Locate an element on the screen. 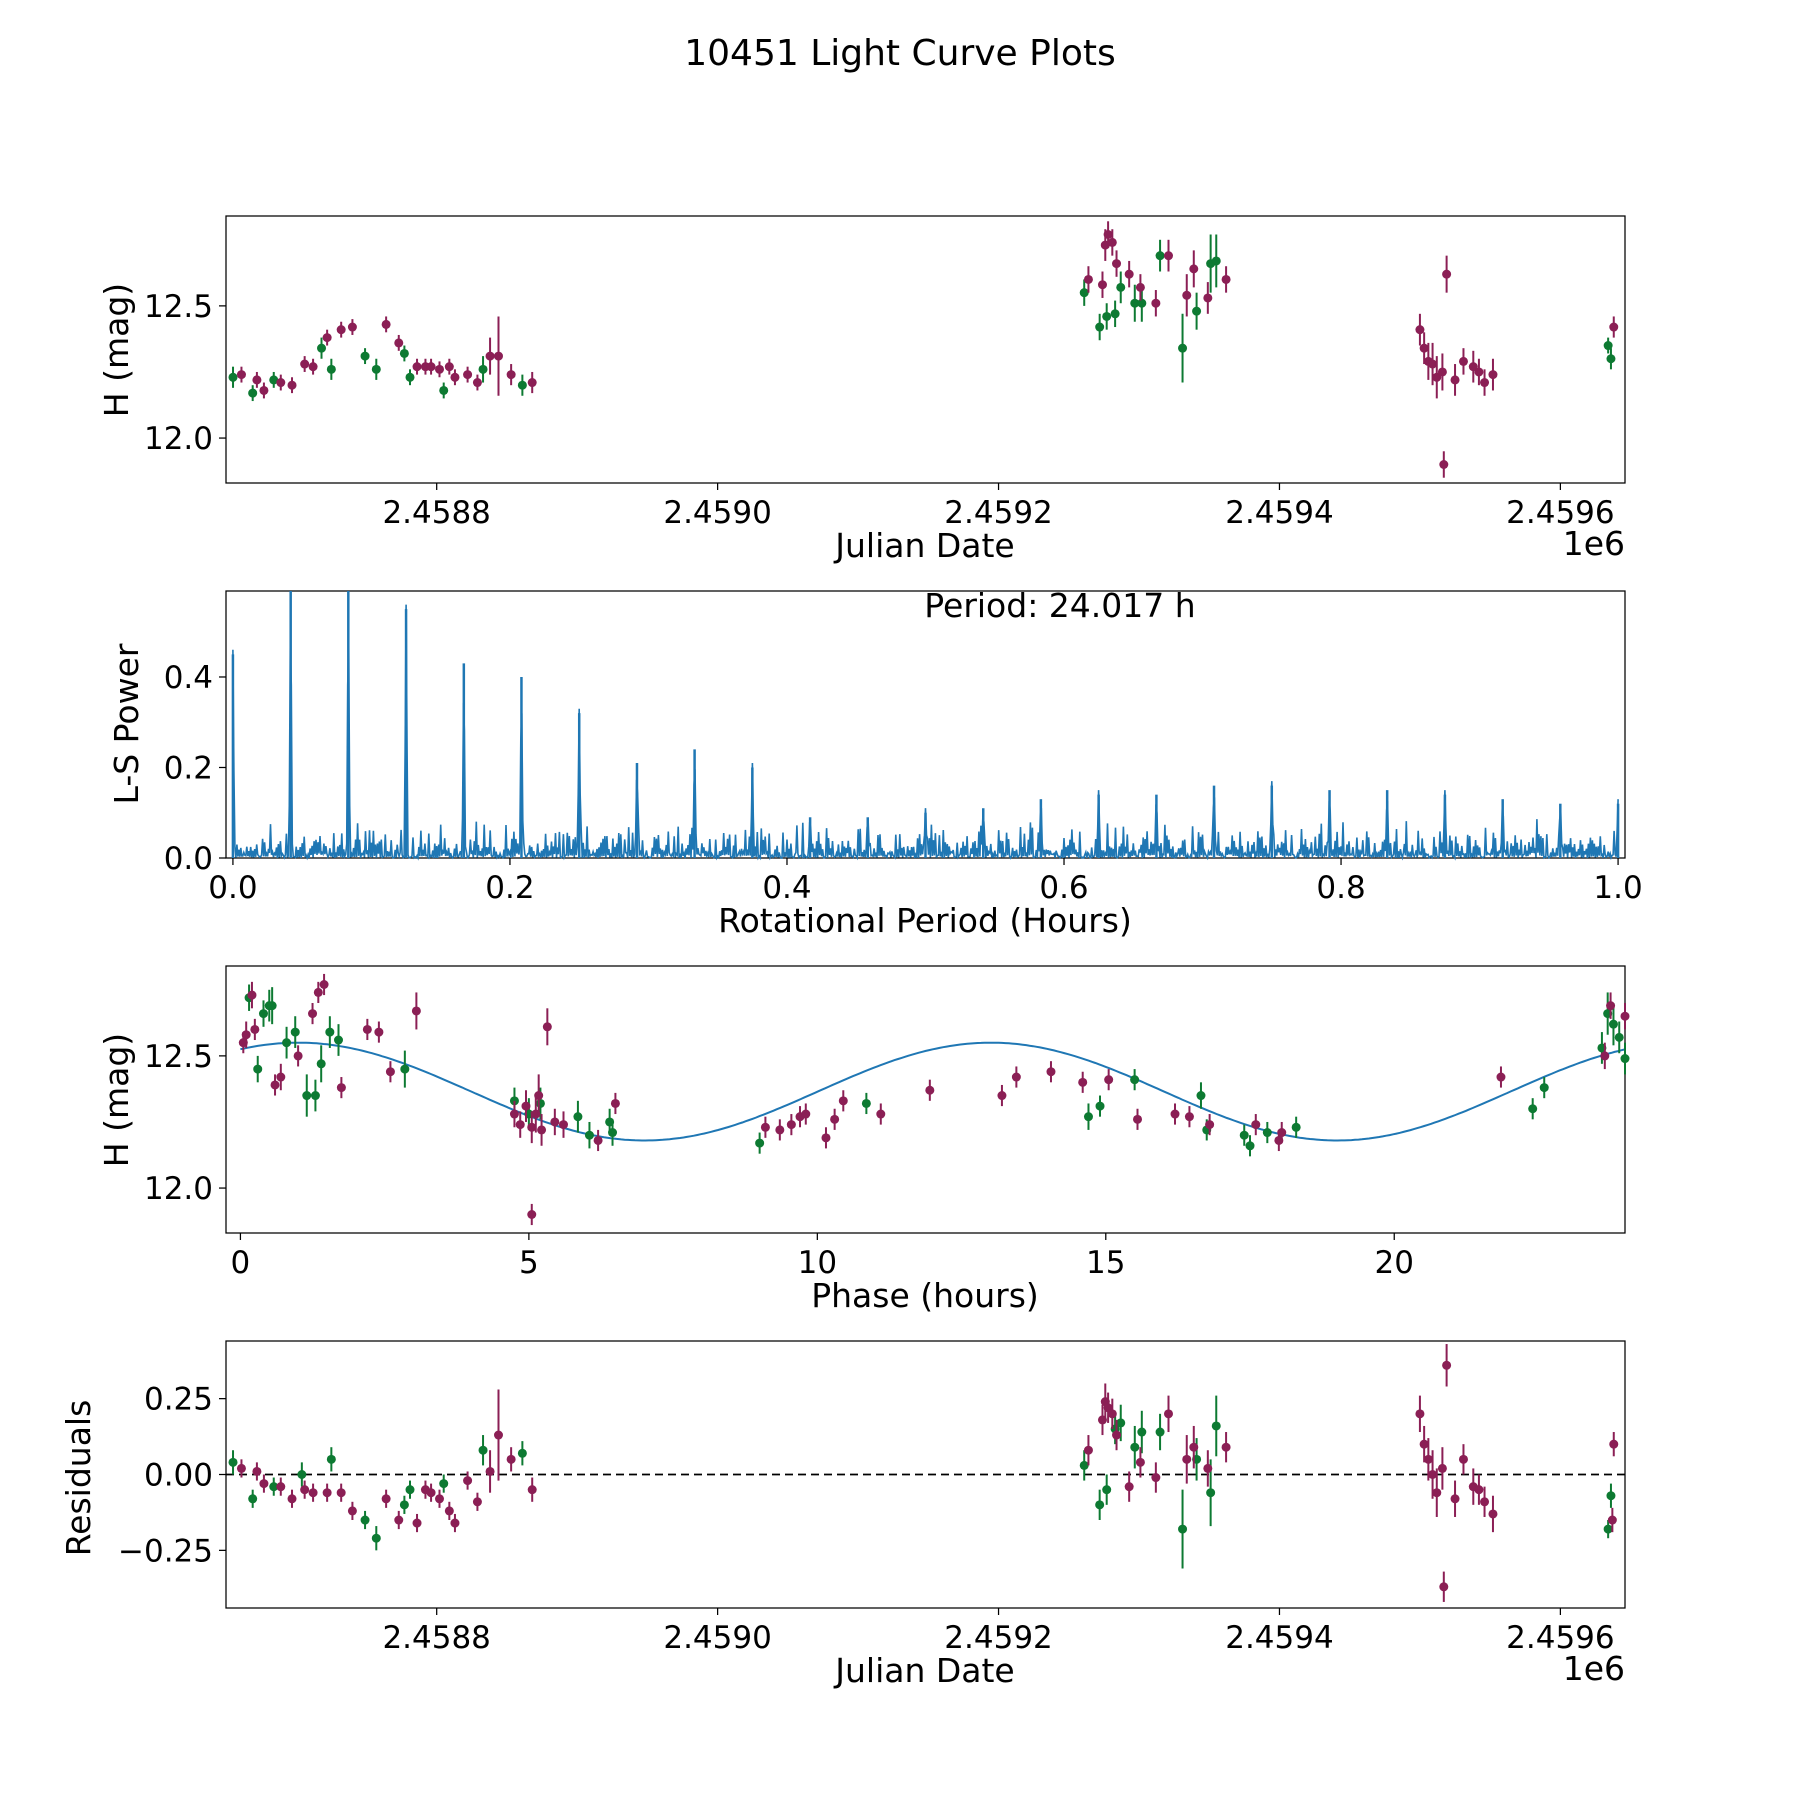 Image resolution: width=1800 pixels, height=1800 pixels. phase-x-tick-label: 5 is located at coordinates (529, 1263).